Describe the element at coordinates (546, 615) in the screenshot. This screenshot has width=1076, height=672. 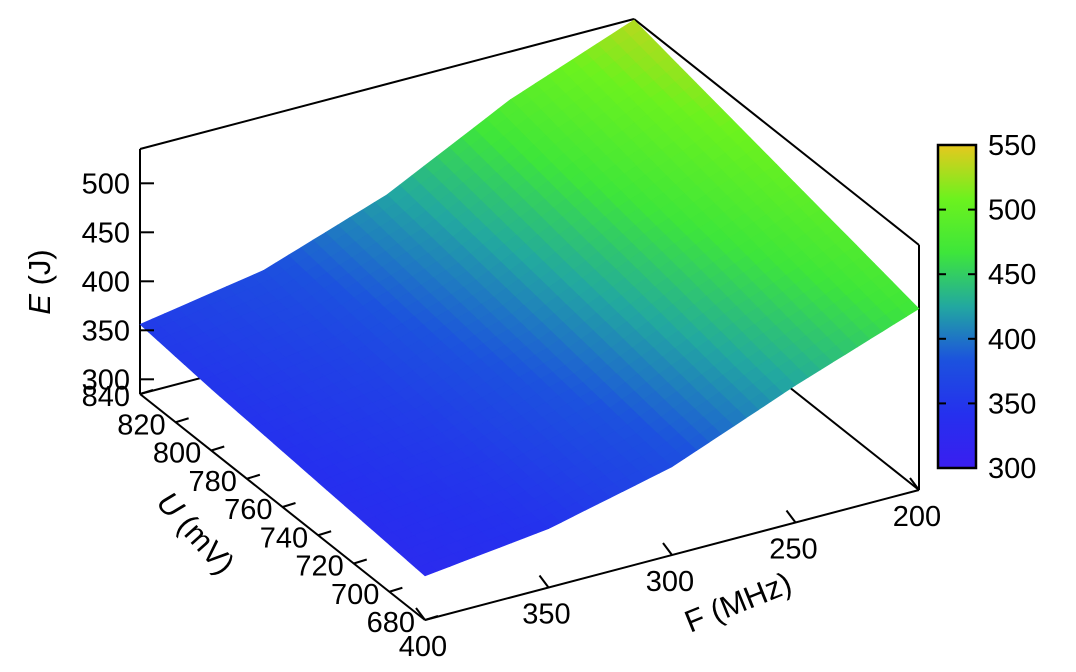
I see `f-tick-label: 350` at that location.